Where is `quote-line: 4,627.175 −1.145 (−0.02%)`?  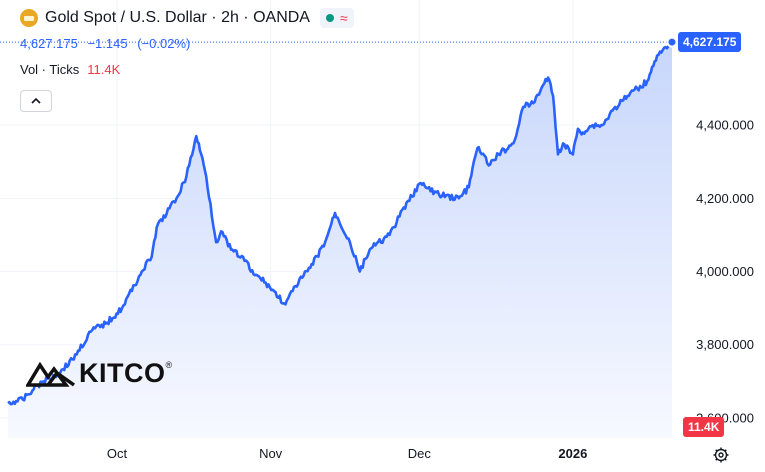
quote-line: 4,627.175 −1.145 (−0.02%) is located at coordinates (108, 43).